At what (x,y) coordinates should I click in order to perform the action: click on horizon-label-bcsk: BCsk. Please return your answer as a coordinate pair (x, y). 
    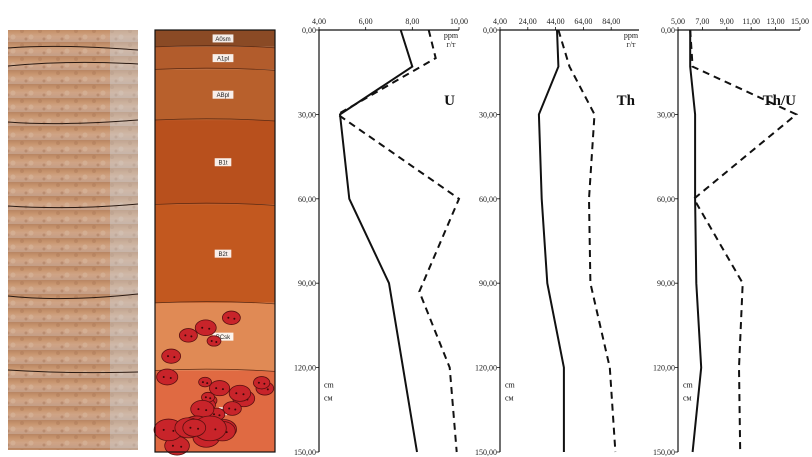
    Looking at the image, I should click on (223, 338).